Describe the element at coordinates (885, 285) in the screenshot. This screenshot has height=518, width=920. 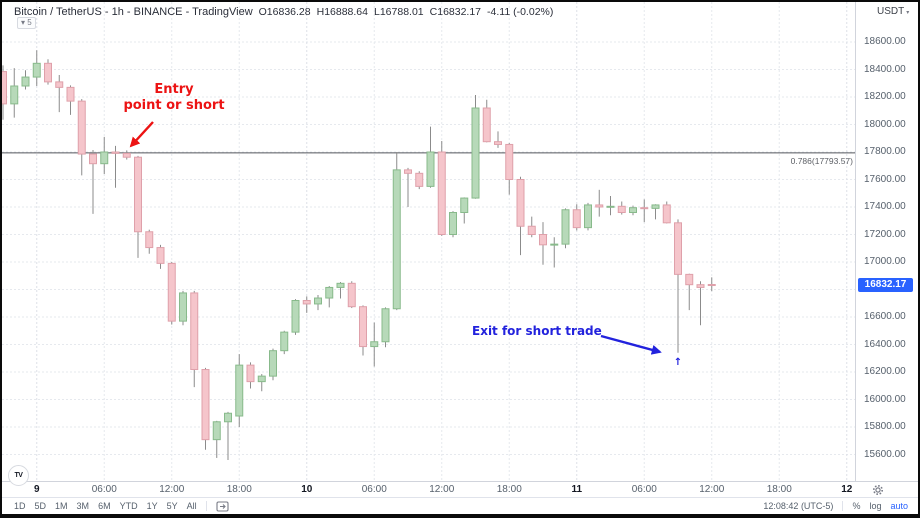
I see `current-price-tag: 16832.17` at that location.